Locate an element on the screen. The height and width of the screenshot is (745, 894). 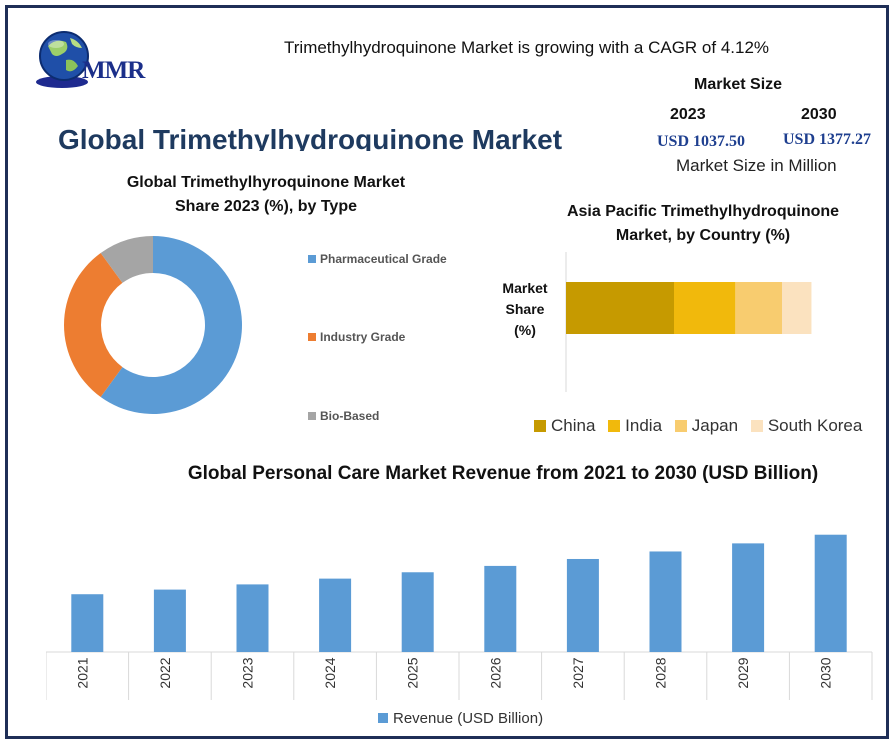
donut-slice-industry-grade is located at coordinates (93, 325).